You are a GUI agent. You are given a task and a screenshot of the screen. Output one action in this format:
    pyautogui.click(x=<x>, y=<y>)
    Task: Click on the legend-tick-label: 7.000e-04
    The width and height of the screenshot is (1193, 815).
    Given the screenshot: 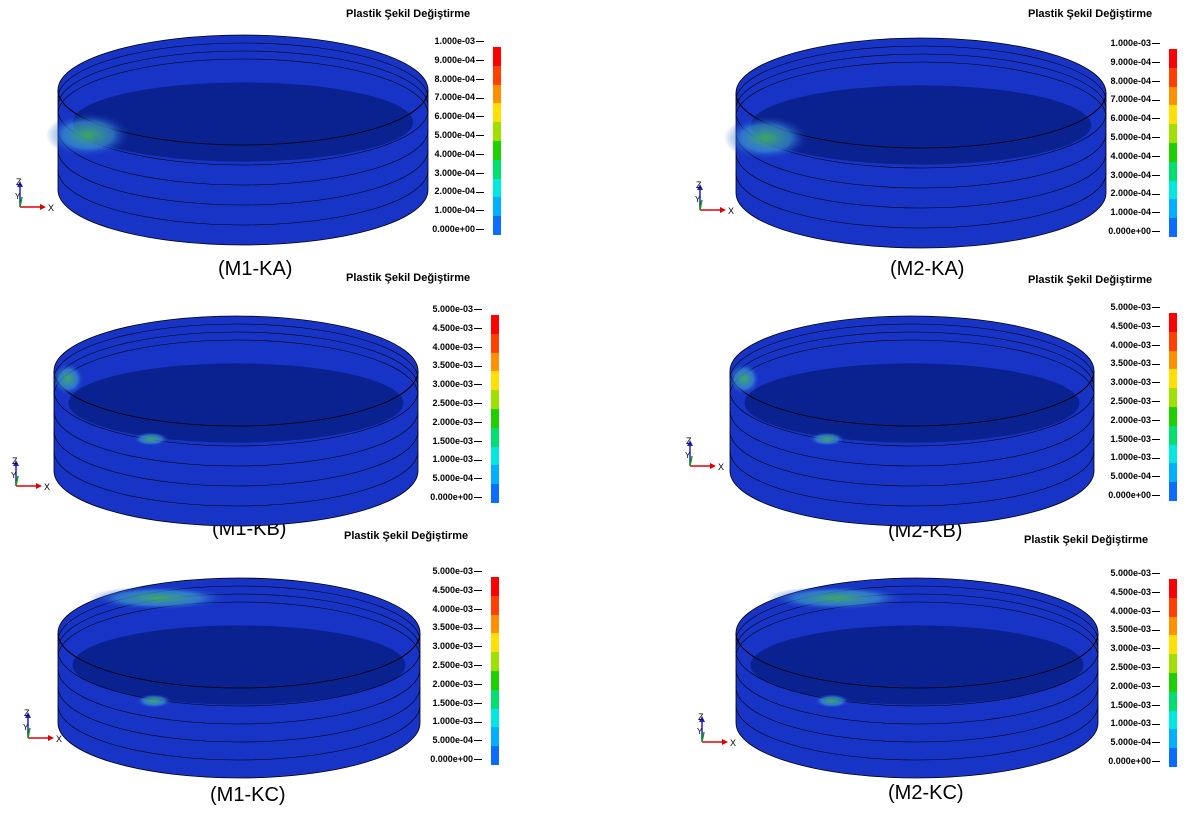 What is the action you would take?
    pyautogui.click(x=454, y=97)
    